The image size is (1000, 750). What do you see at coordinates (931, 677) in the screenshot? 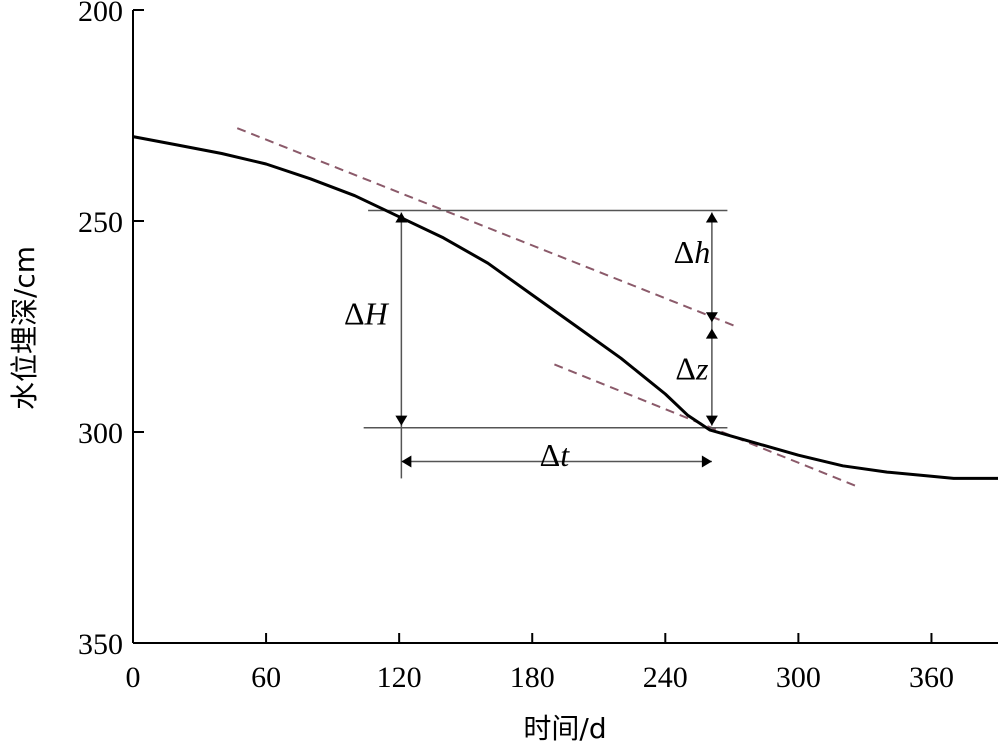
I see `x-tick-label: 360` at bounding box center [931, 677].